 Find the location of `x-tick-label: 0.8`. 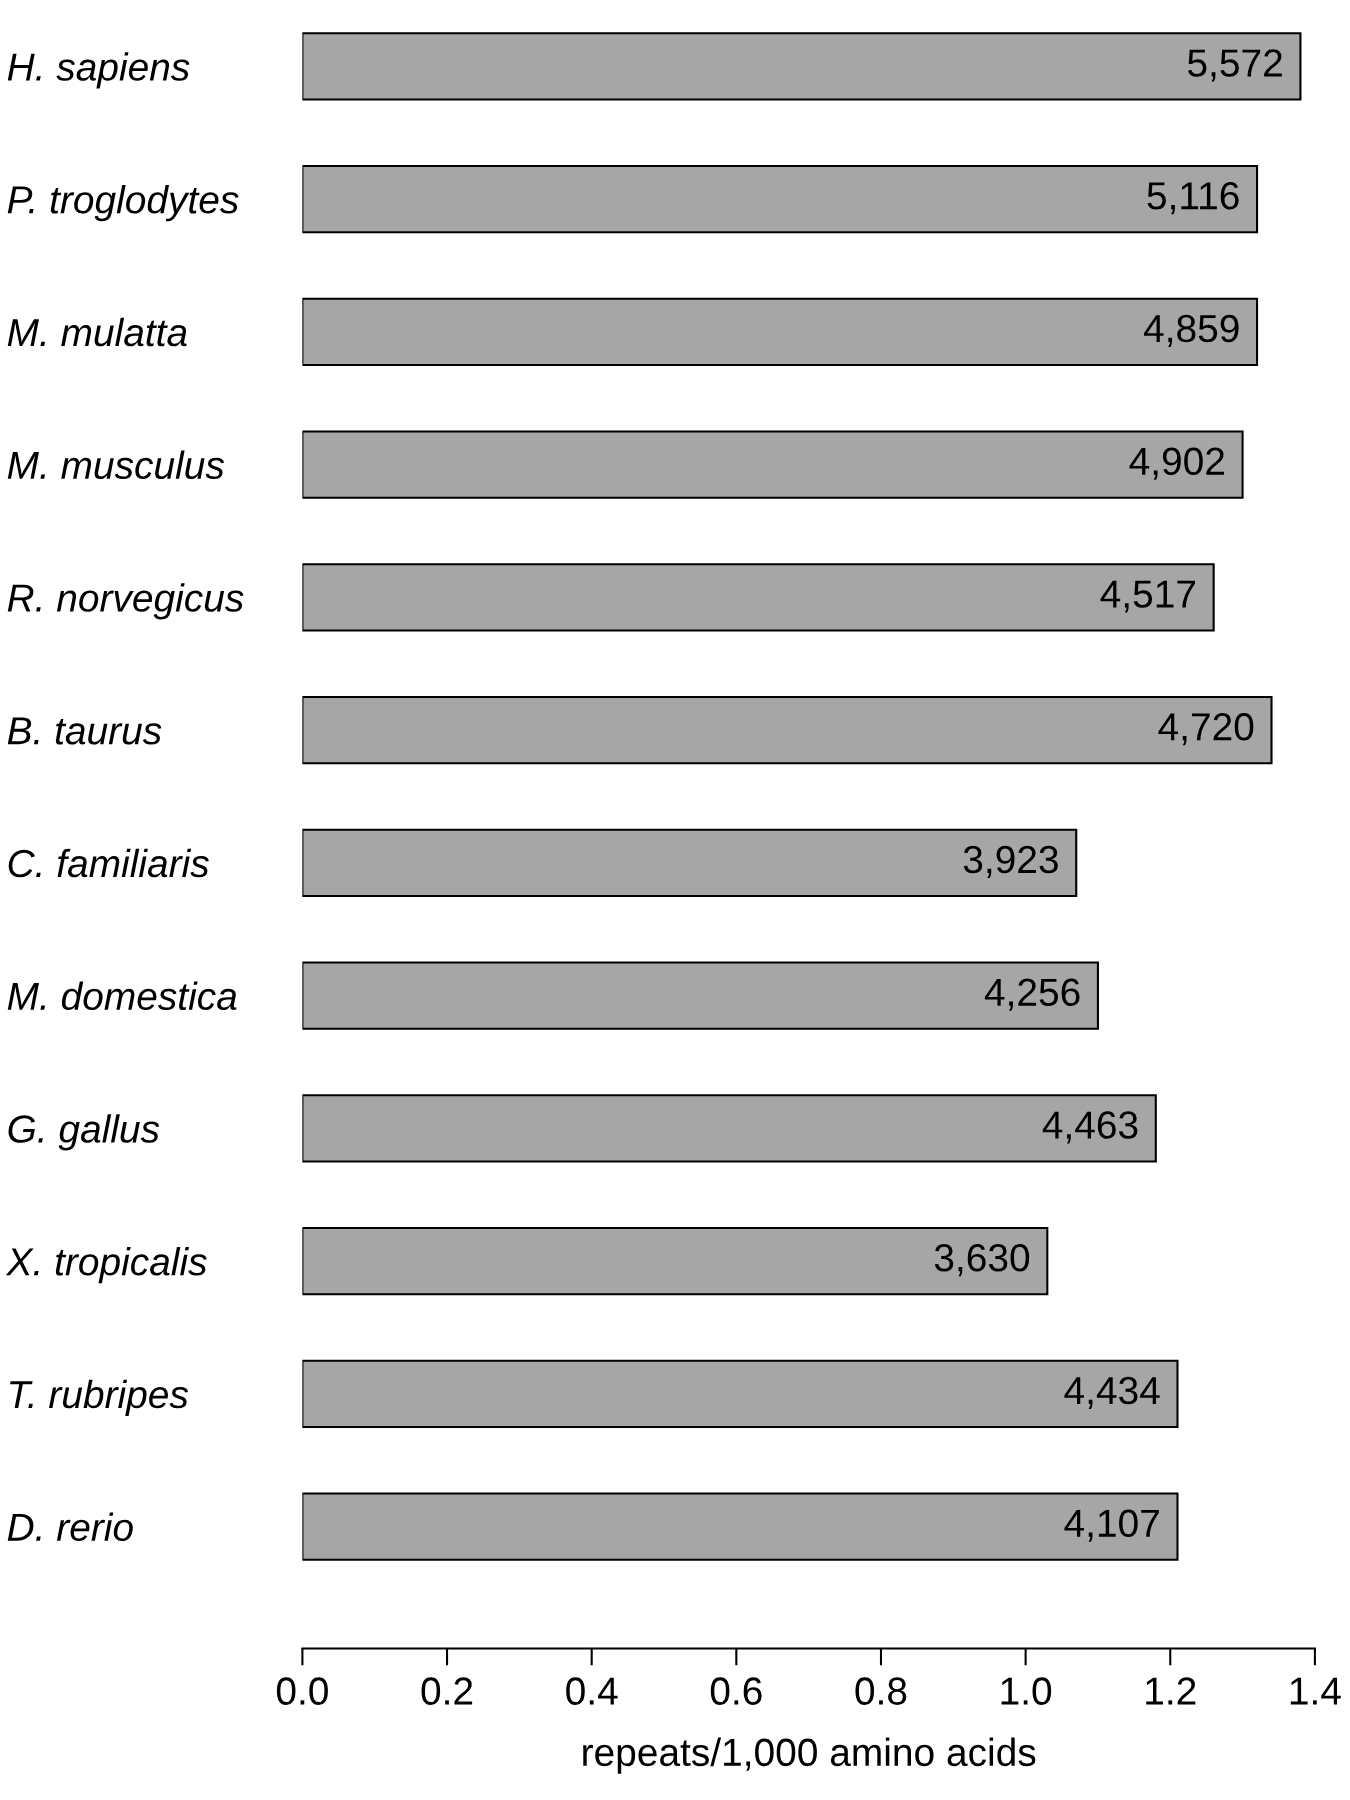

x-tick-label: 0.8 is located at coordinates (881, 1691).